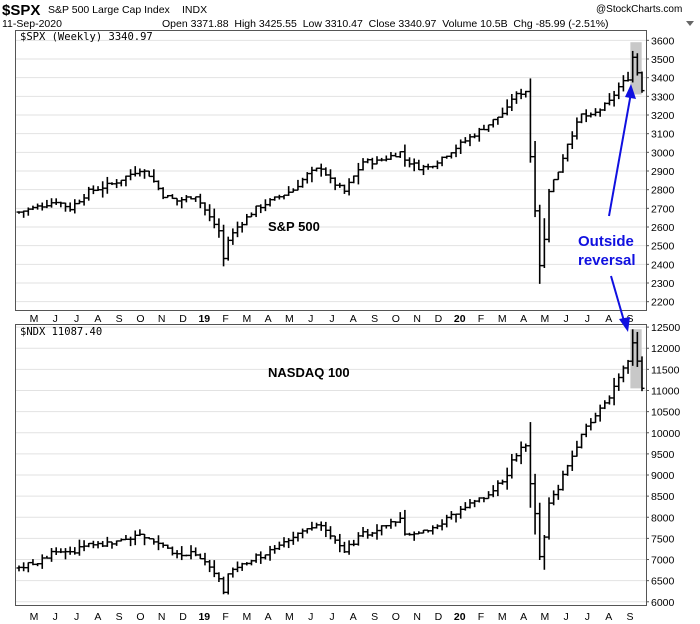  Describe the element at coordinates (663, 209) in the screenshot. I see `spx-y-tick-label: 2700` at that location.